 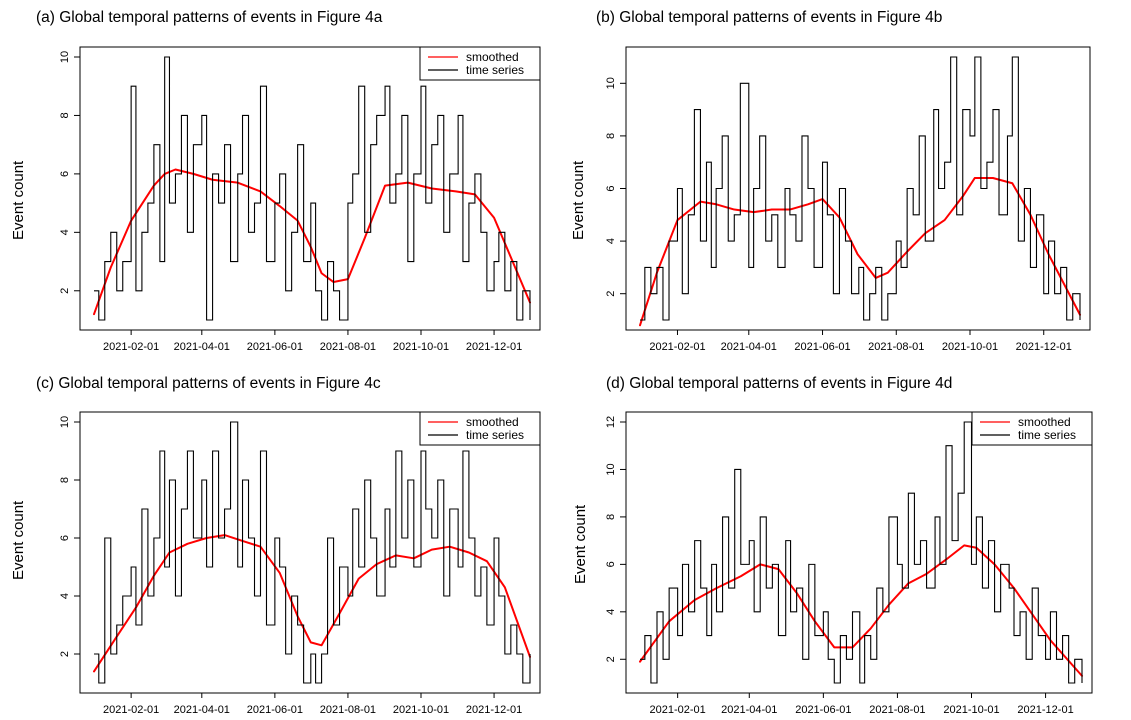 What do you see at coordinates (65, 538) in the screenshot?
I see `chart-c-ytick-label: 6` at bounding box center [65, 538].